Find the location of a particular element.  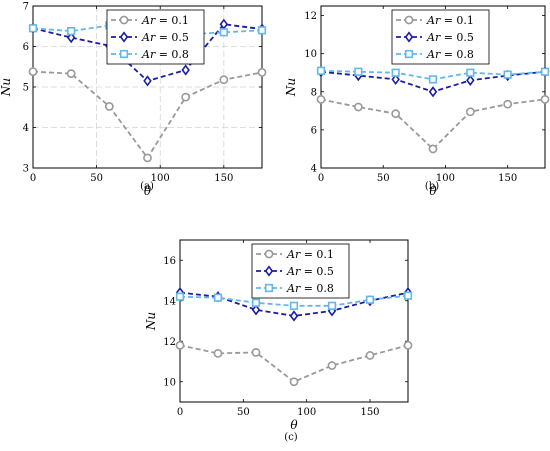

y-tick-label: 4 is located at coordinates (314, 169).